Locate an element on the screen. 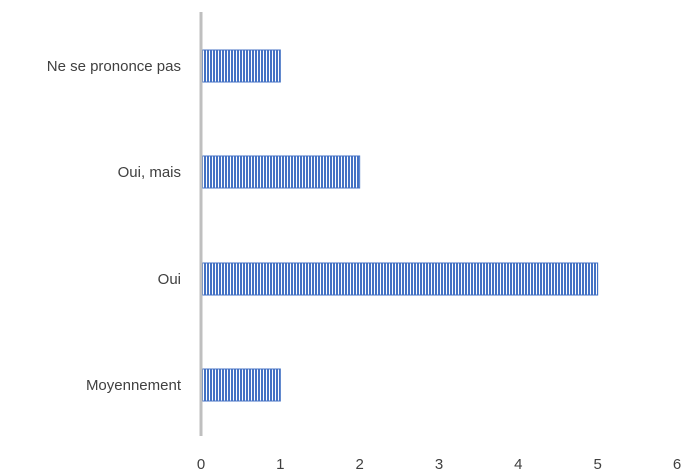 This screenshot has width=684, height=473. x-tick-label-0: 0 is located at coordinates (201, 464).